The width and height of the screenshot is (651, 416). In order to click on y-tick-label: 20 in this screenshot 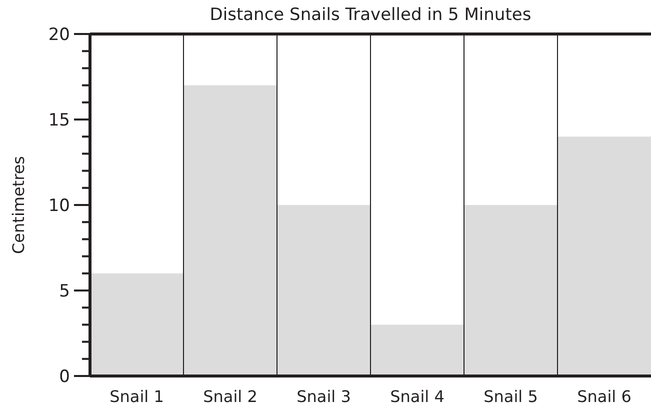, I will do `click(59, 34)`.